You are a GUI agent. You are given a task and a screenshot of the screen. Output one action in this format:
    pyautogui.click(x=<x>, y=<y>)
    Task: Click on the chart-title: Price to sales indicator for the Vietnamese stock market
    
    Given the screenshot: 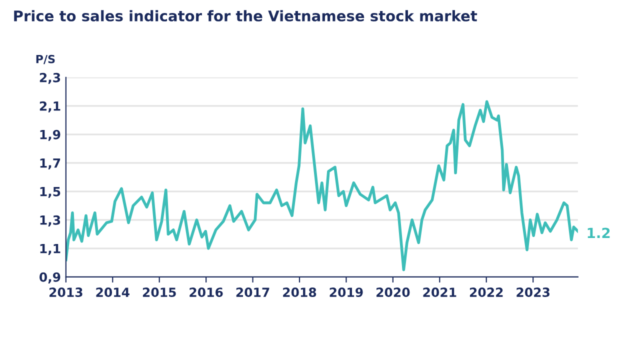 What is the action you would take?
    pyautogui.click(x=246, y=16)
    